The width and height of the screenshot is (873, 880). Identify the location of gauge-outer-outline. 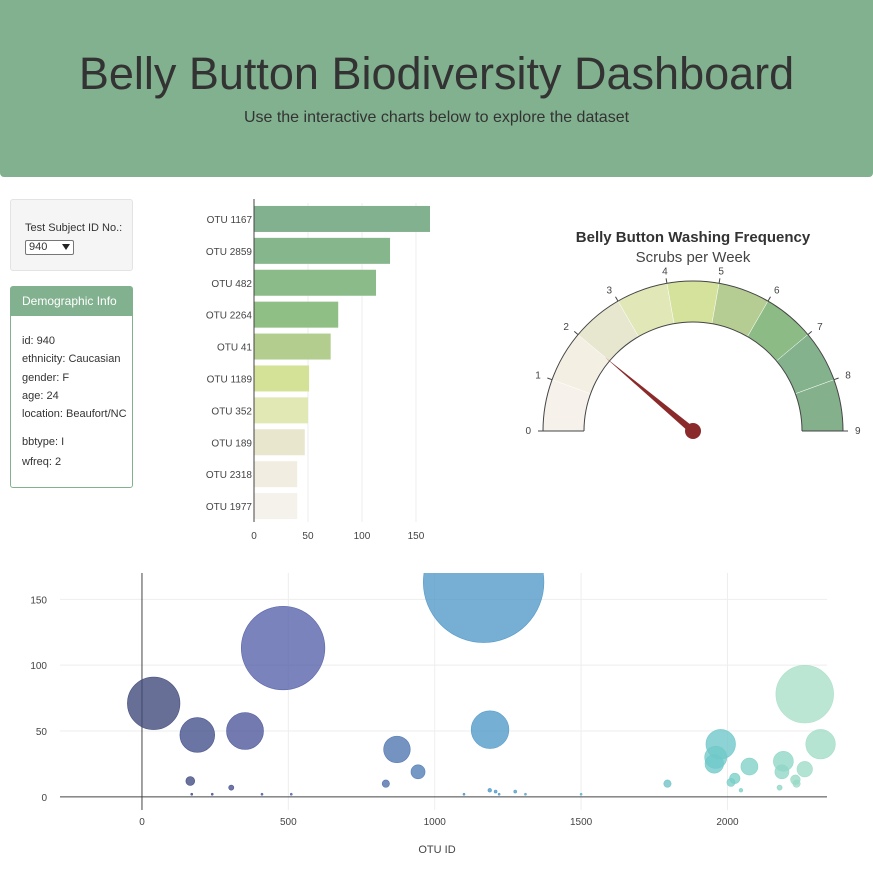
(693, 356).